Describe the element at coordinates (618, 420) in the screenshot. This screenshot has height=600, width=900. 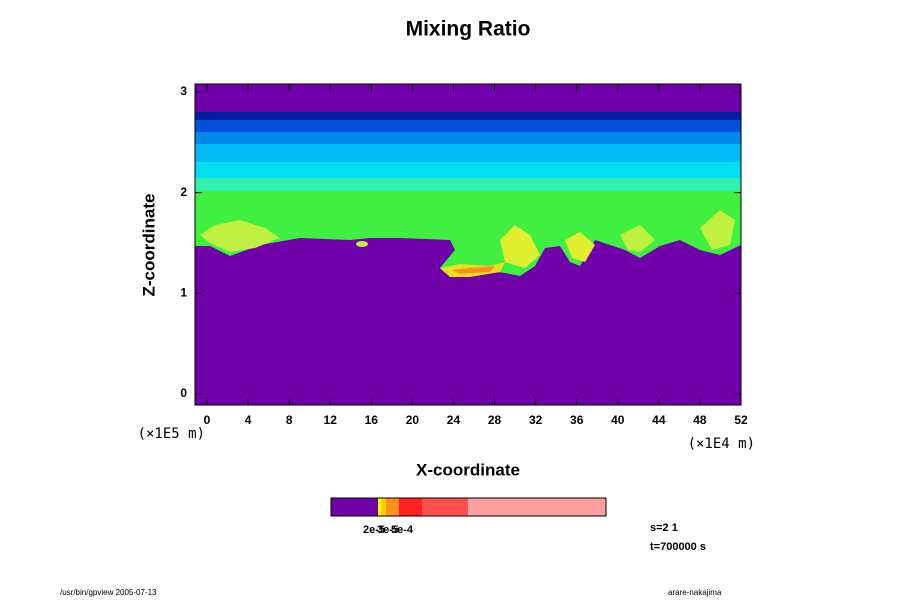
I see `x-tick-label: 40` at that location.